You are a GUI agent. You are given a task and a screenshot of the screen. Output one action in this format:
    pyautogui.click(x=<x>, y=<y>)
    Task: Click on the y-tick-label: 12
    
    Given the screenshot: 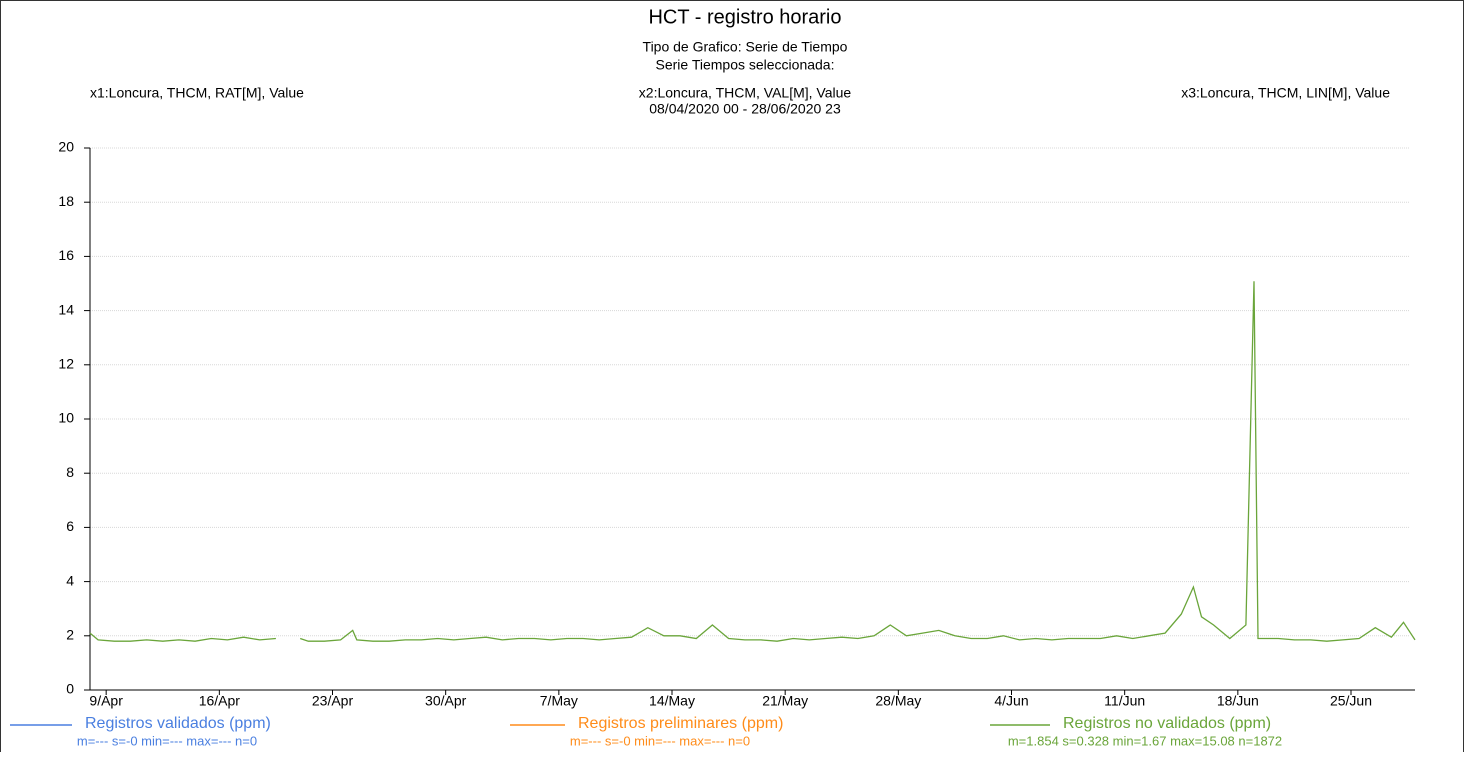 What is the action you would take?
    pyautogui.click(x=66, y=364)
    